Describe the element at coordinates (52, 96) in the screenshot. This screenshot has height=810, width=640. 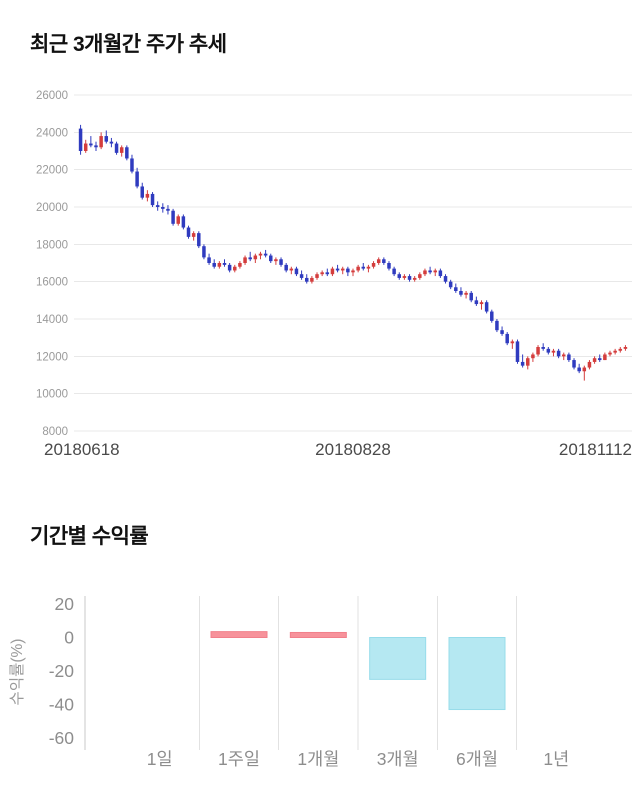
I see `price-y-tick-label: 26000` at that location.